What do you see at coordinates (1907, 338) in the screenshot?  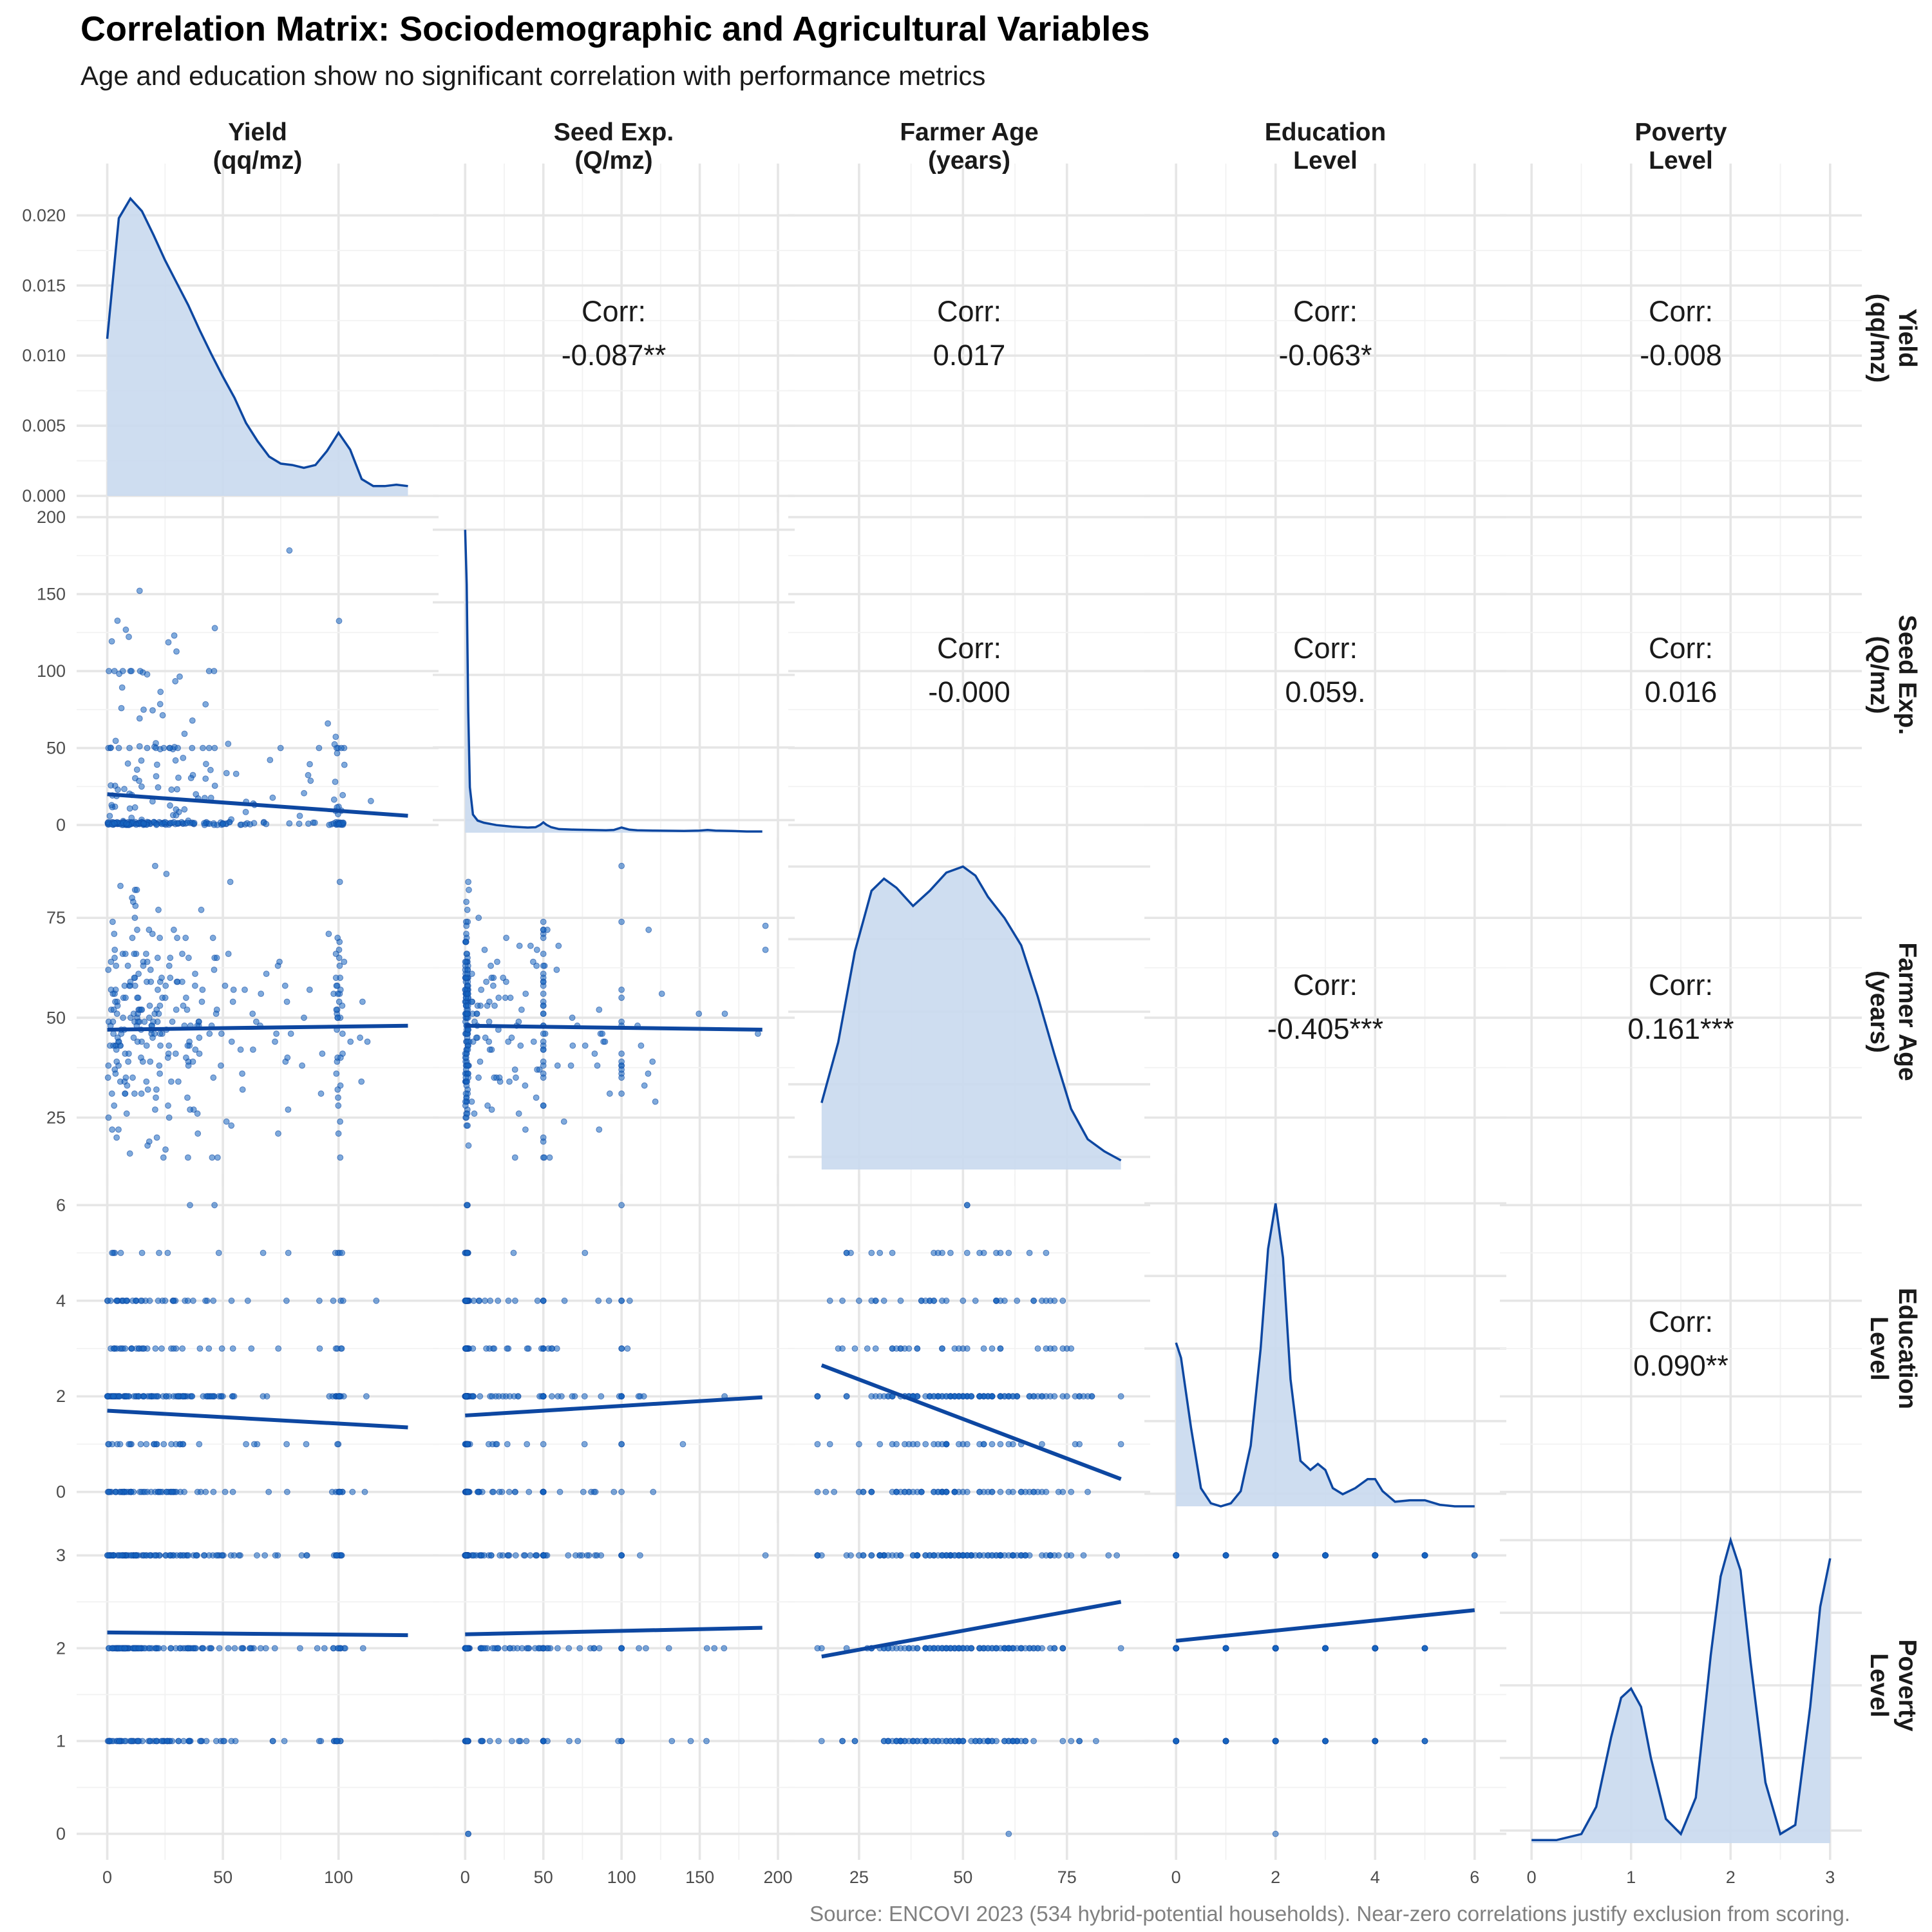 I see `row-strip-label: Yield` at bounding box center [1907, 338].